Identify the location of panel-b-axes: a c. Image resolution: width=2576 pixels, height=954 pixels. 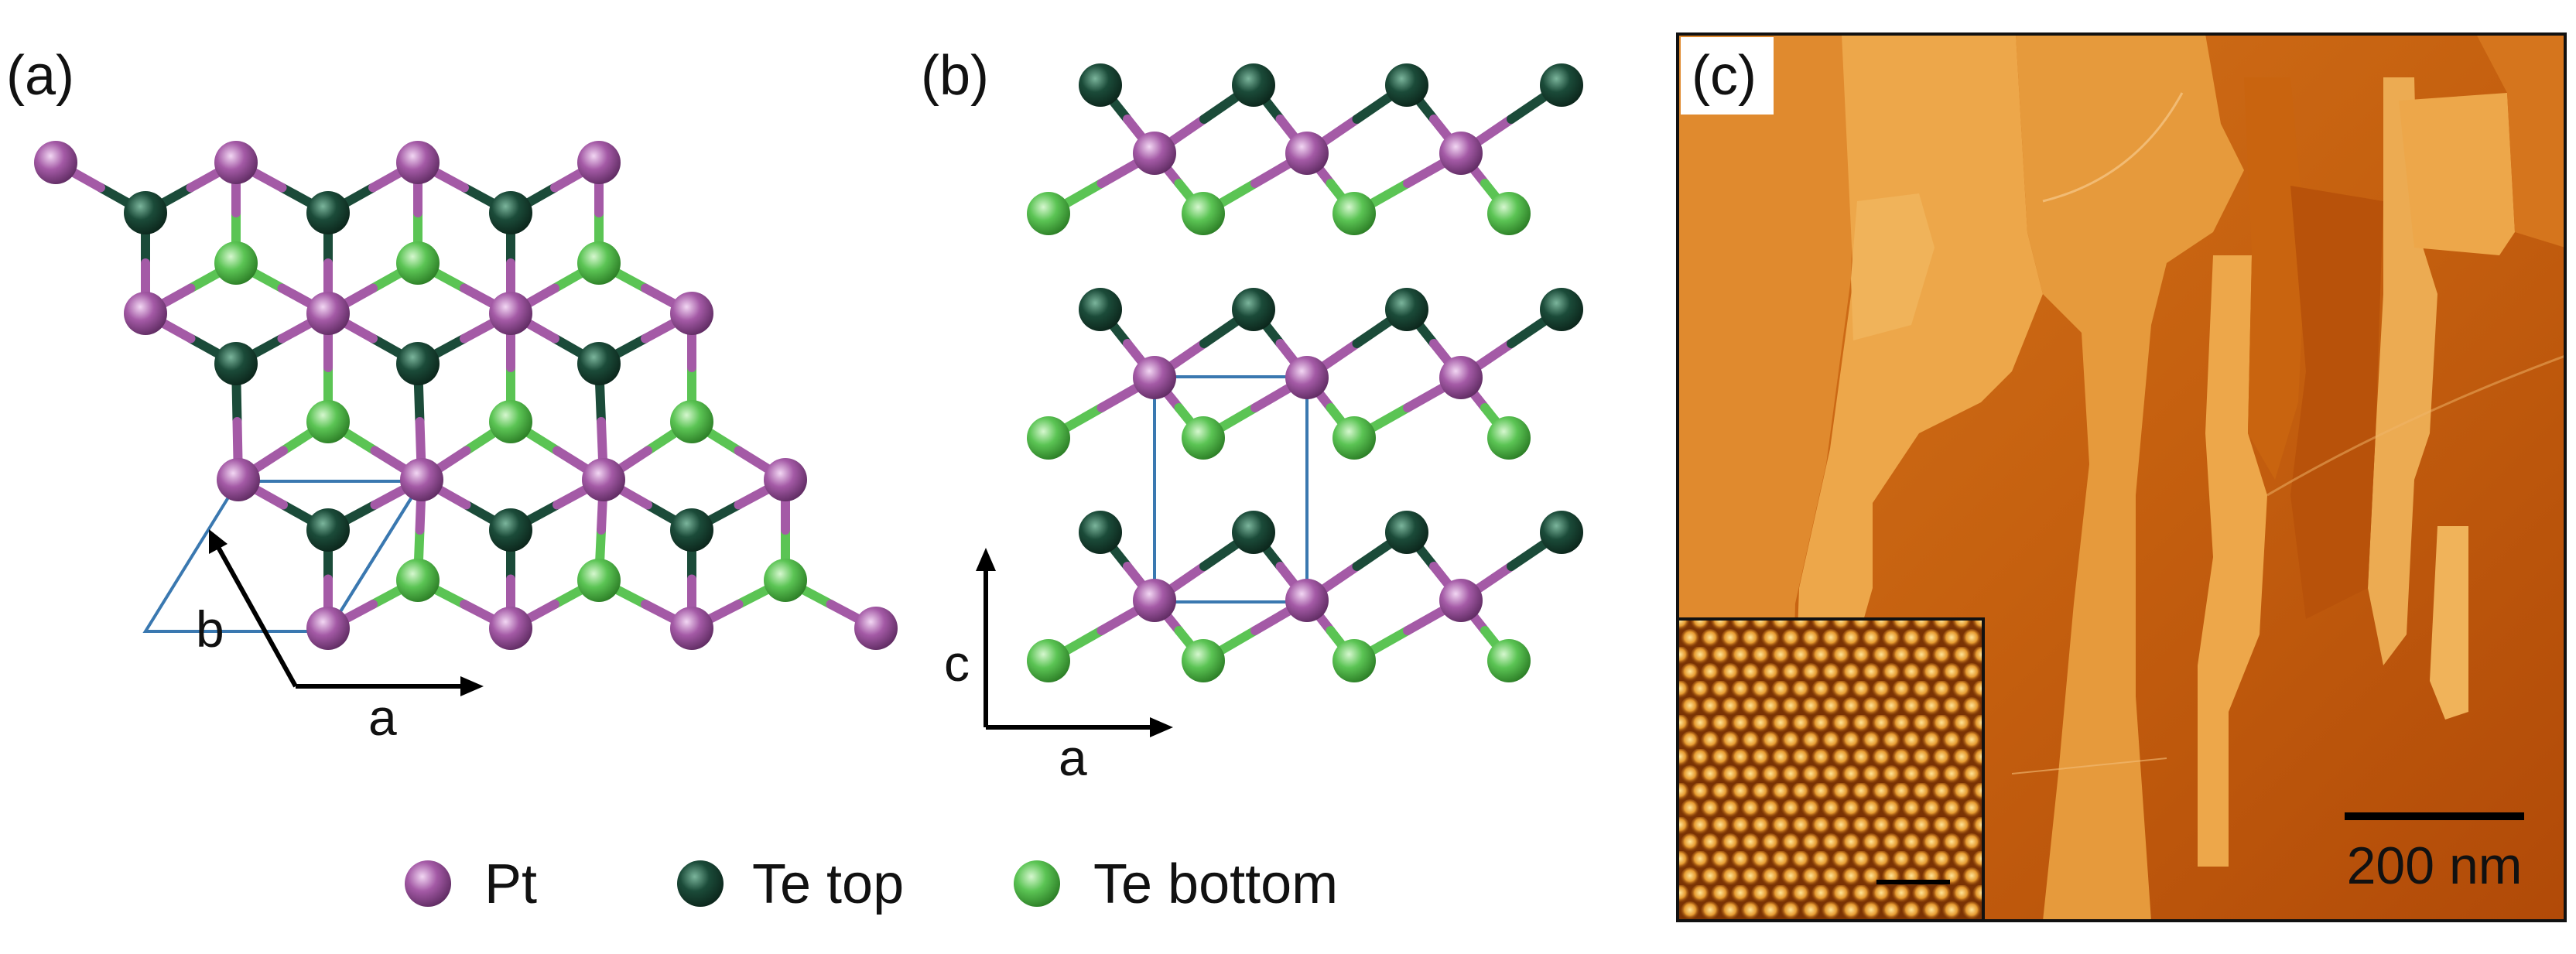
(1058, 667).